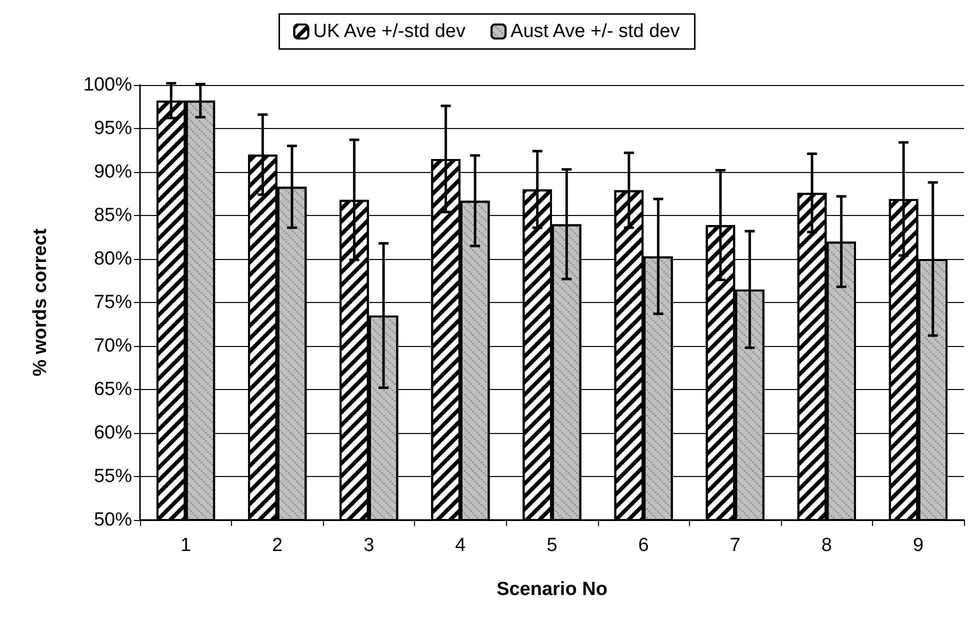 This screenshot has width=974, height=635. Describe the element at coordinates (643, 545) in the screenshot. I see `x-tick-label: 6` at that location.